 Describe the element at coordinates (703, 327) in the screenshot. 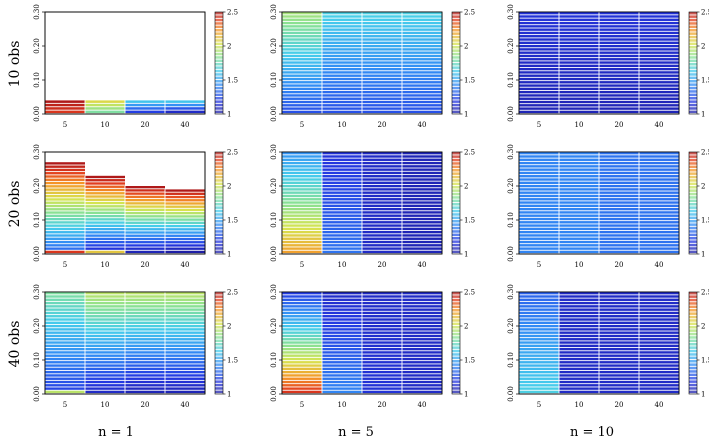

I see `colorbar-tick-label: 2` at that location.